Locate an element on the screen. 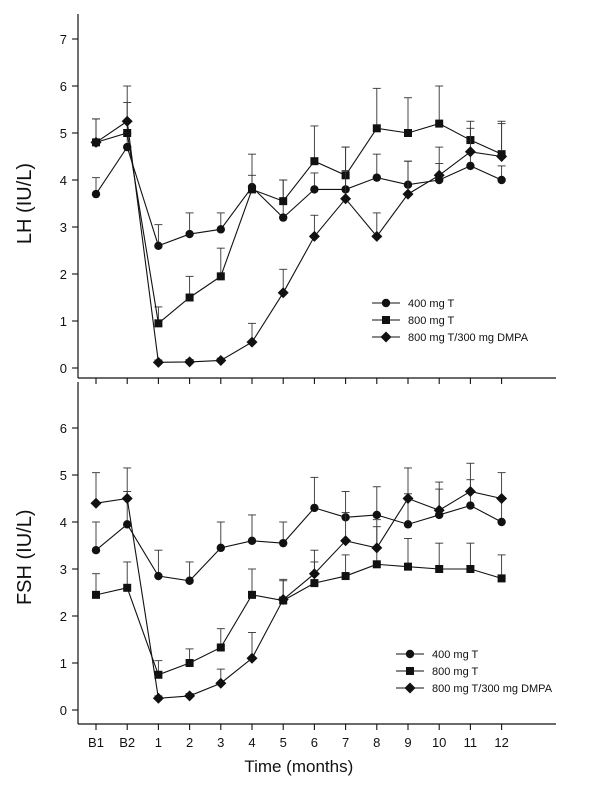  fsh-legend-label: 800 mg T is located at coordinates (455, 672).